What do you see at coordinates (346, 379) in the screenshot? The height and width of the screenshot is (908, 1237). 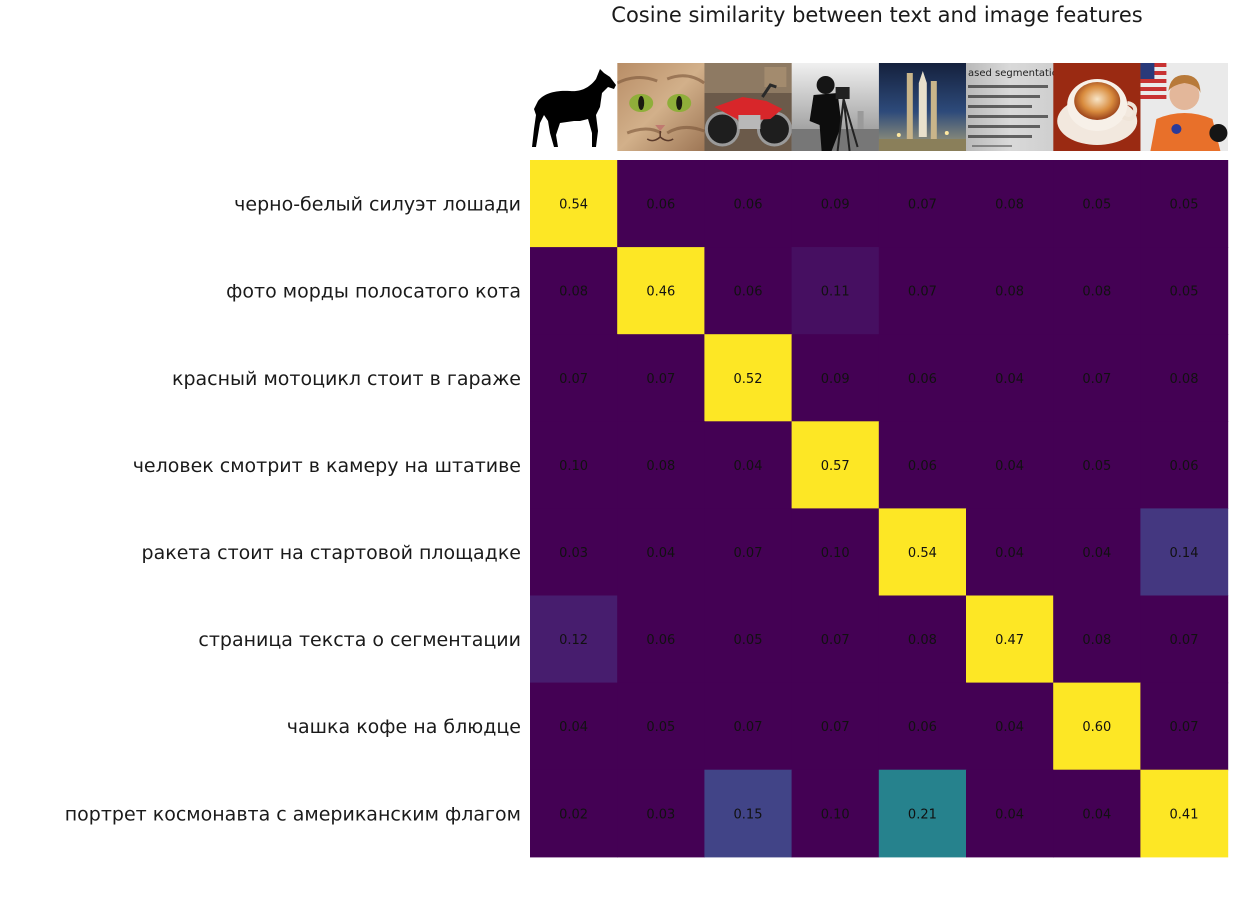 I see `row-label: красный мотоцикл стоит в гараже` at bounding box center [346, 379].